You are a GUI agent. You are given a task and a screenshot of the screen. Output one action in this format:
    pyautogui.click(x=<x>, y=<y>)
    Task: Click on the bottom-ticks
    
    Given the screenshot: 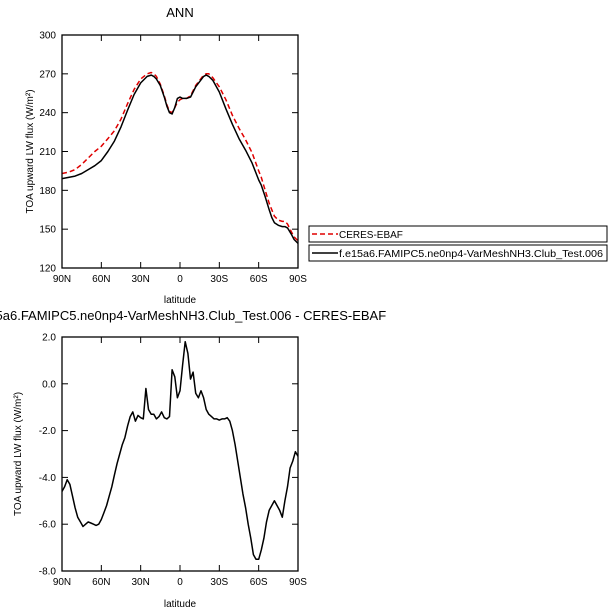 What is the action you would take?
    pyautogui.click(x=180, y=454)
    